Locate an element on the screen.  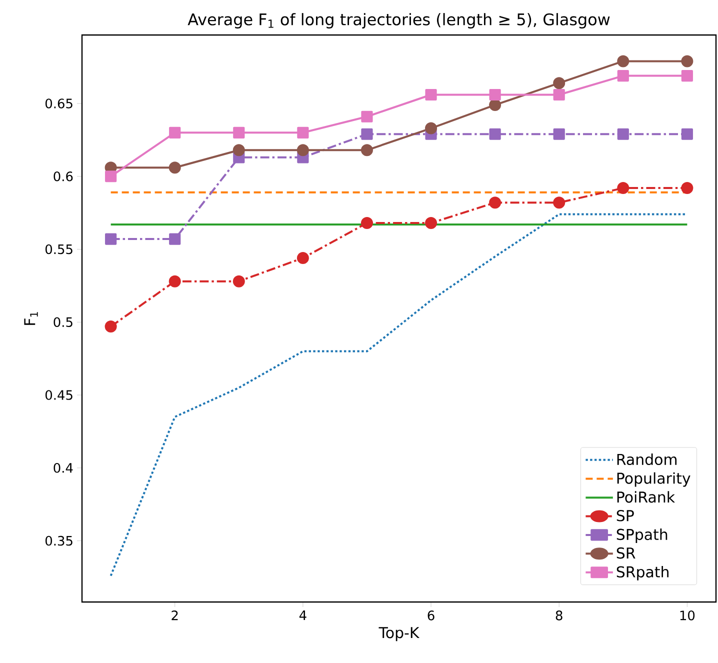
x-tick-label: 8 is located at coordinates (559, 615).